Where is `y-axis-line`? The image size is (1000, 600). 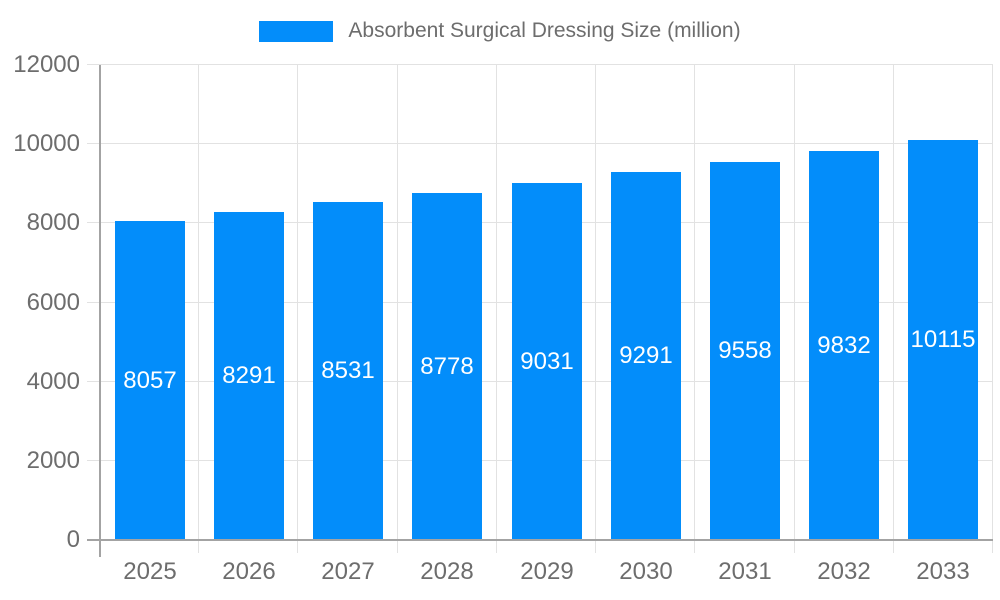 y-axis-line is located at coordinates (100, 311).